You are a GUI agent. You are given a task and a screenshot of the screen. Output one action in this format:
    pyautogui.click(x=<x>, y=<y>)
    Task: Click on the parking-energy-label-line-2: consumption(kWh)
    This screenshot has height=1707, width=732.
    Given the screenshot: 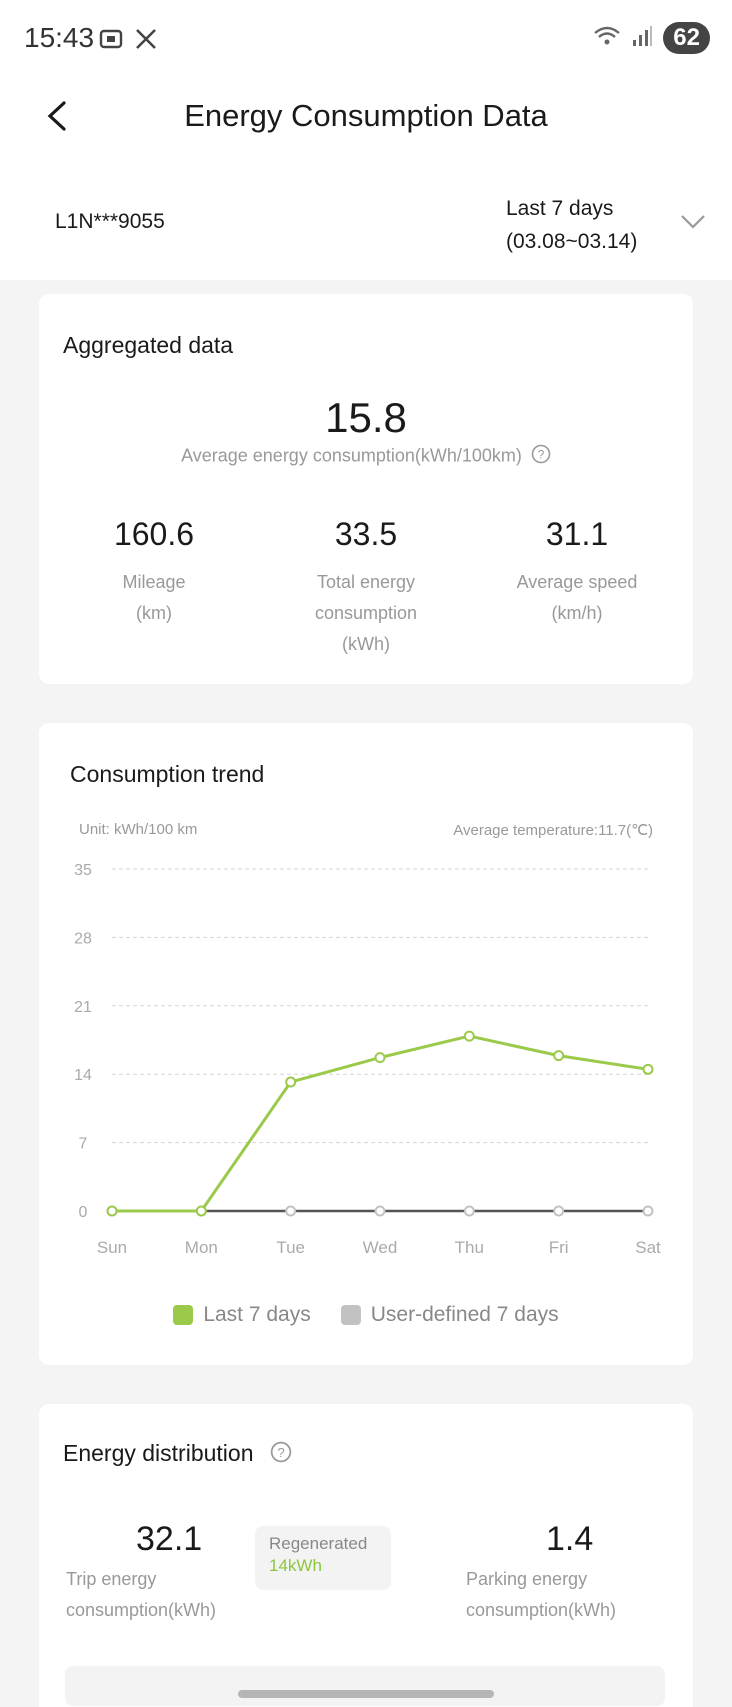 What is the action you would take?
    pyautogui.click(x=541, y=1610)
    